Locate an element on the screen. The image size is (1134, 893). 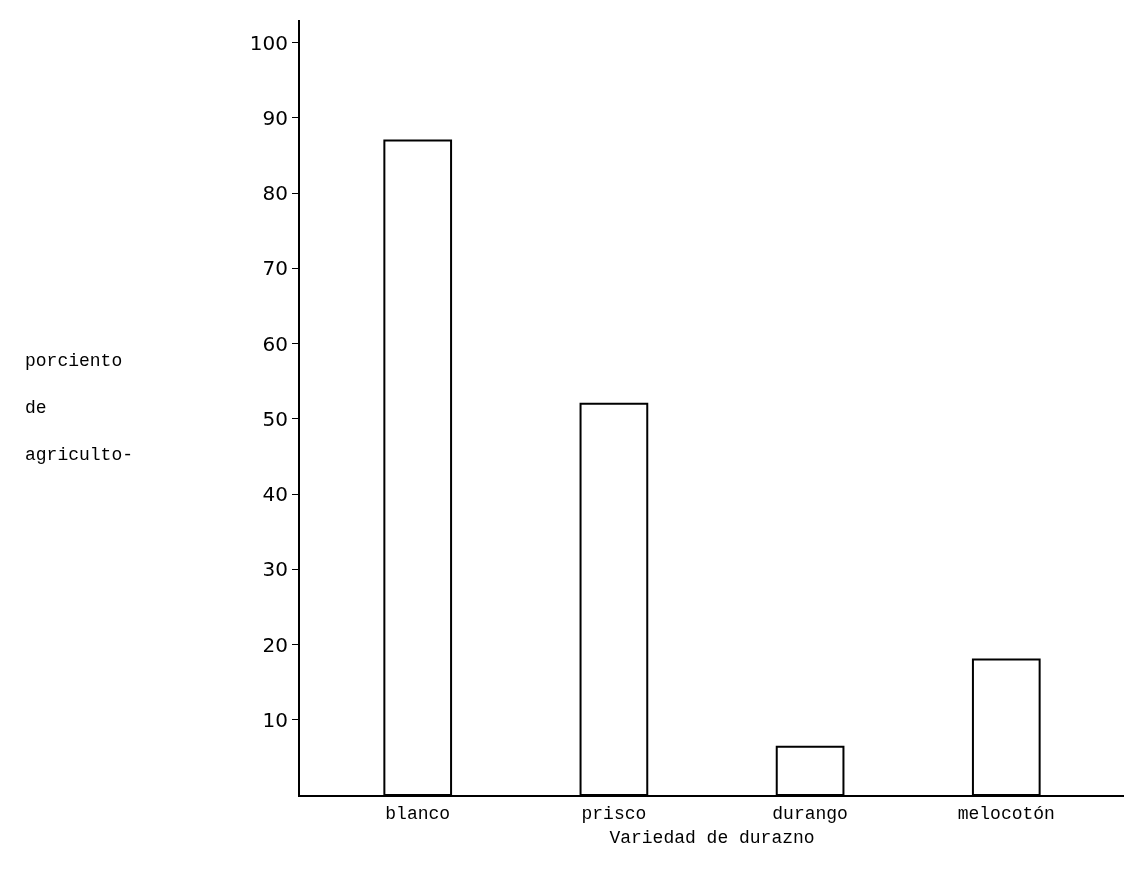
y-tick-label: 80 is located at coordinates (275, 193).